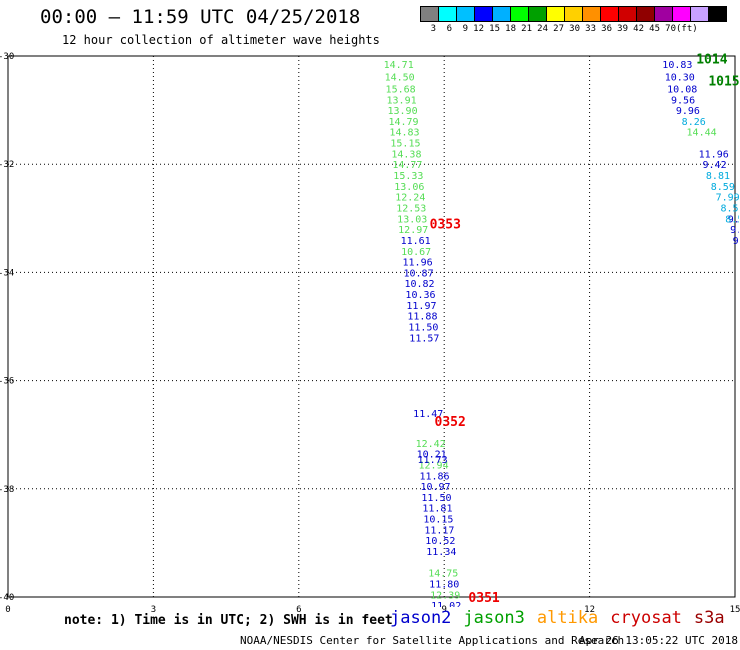 The height and width of the screenshot is (650, 740). What do you see at coordinates (419, 284) in the screenshot?
I see `swh-data-label: 10.82` at bounding box center [419, 284].